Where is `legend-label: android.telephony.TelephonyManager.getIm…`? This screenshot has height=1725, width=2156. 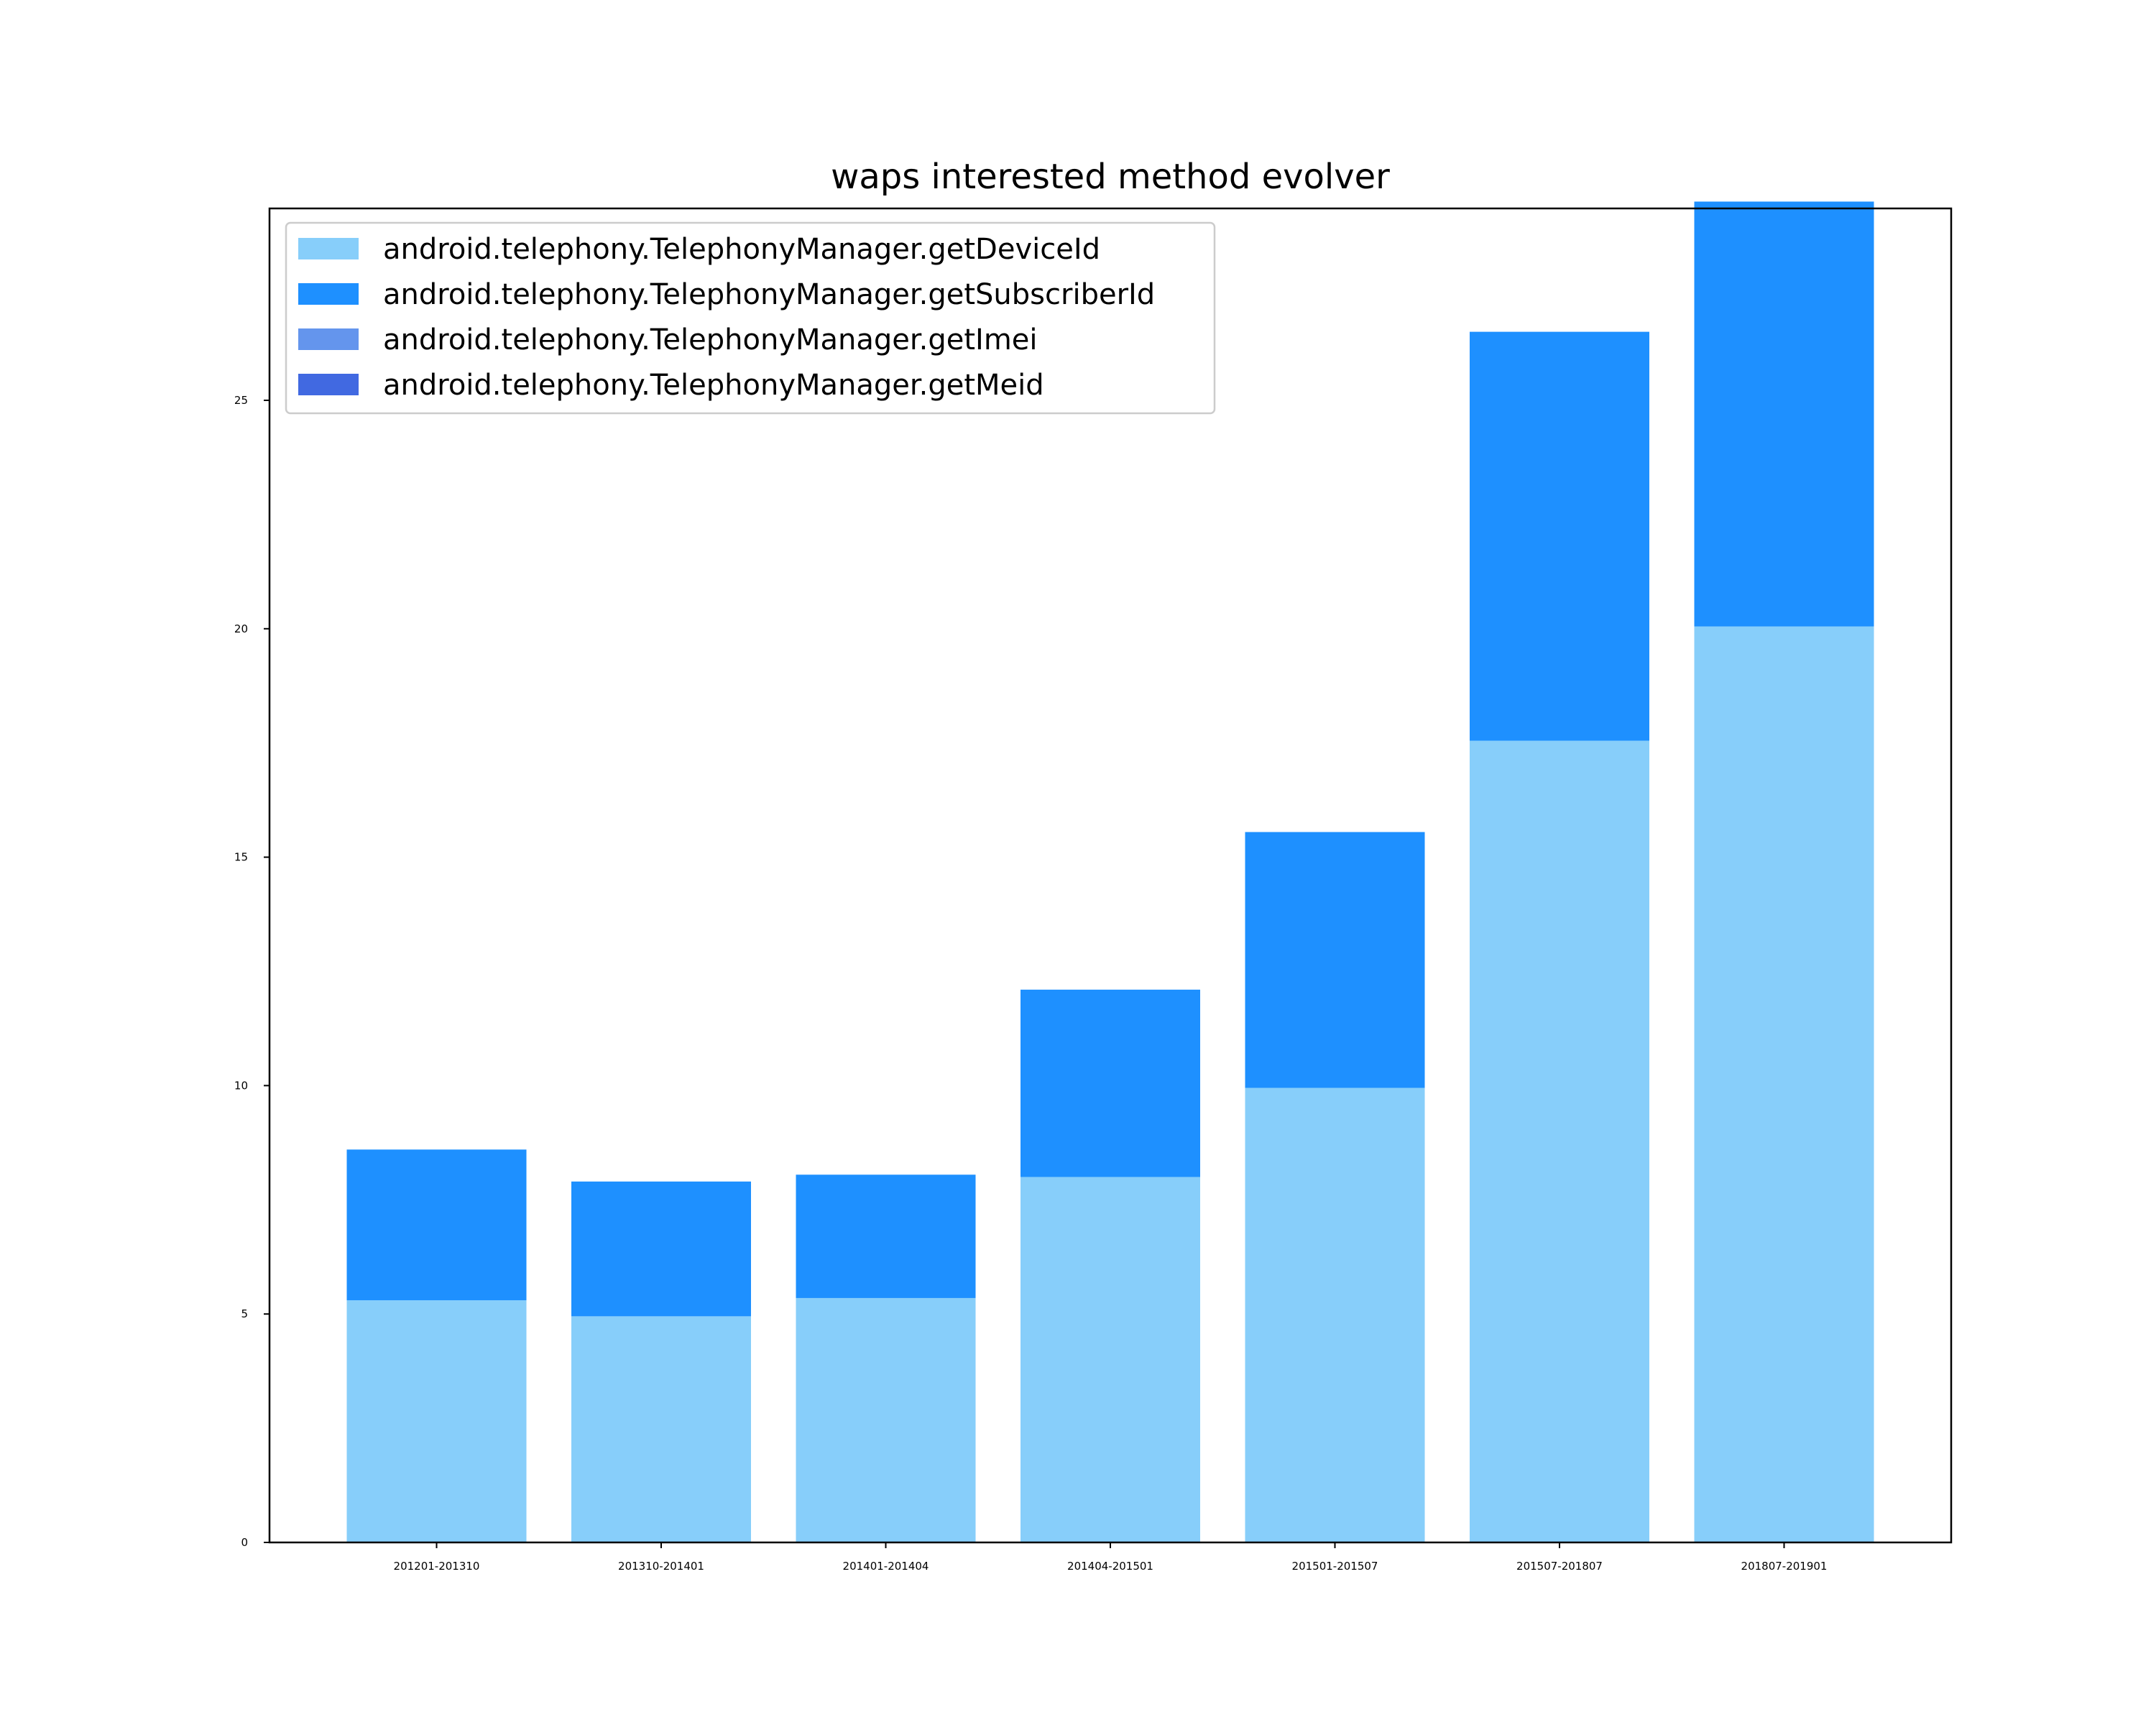
legend-label: android.telephony.TelephonyManager.getIm… is located at coordinates (710, 339).